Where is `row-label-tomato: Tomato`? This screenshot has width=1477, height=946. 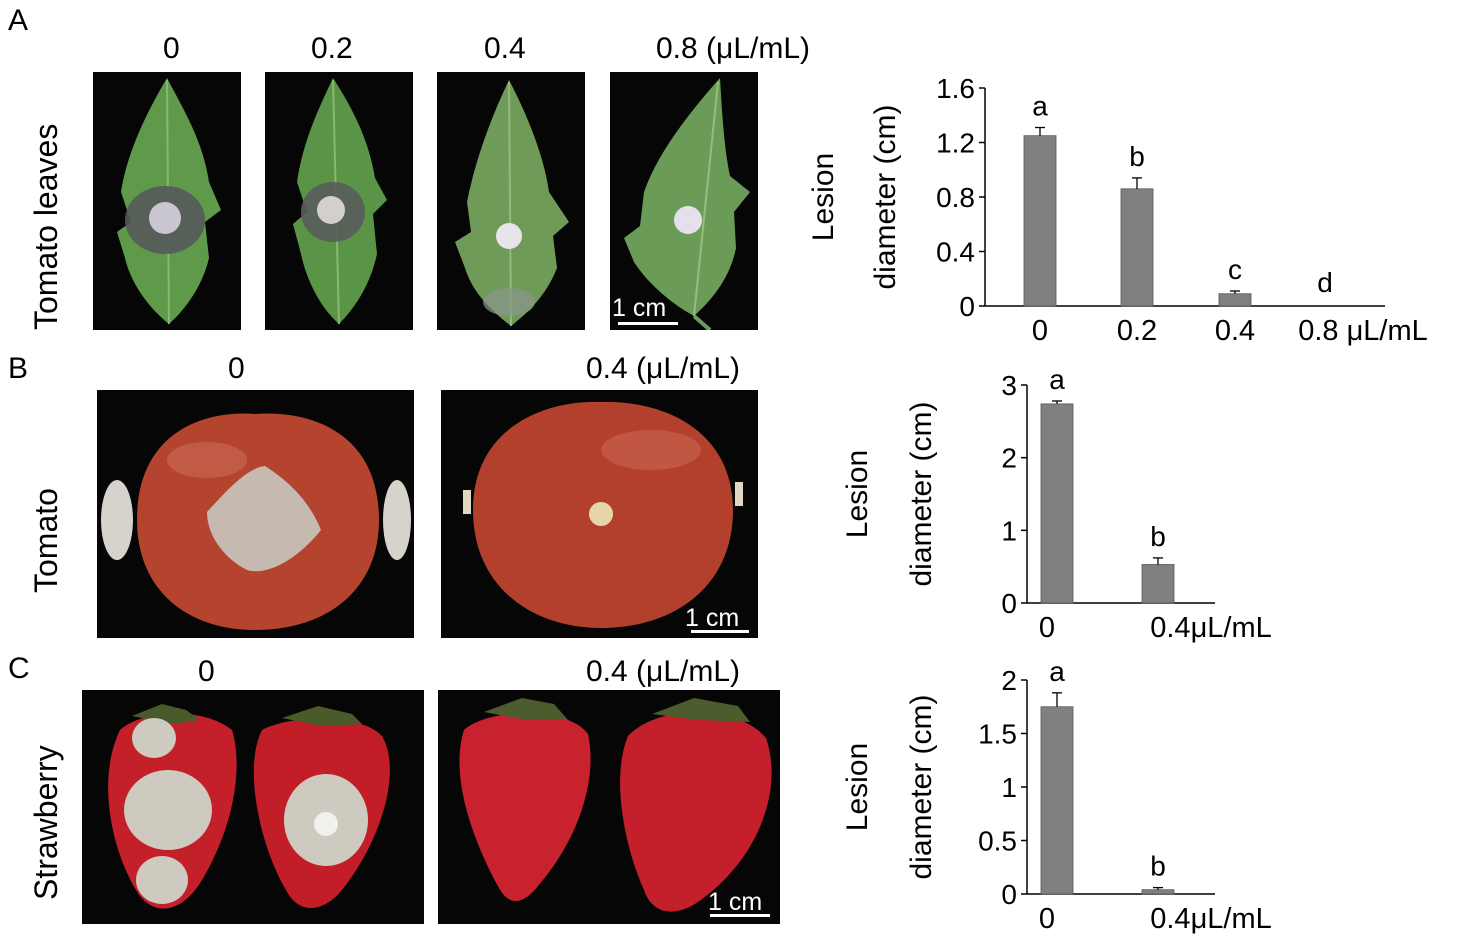
row-label-tomato: Tomato is located at coordinates (46, 540).